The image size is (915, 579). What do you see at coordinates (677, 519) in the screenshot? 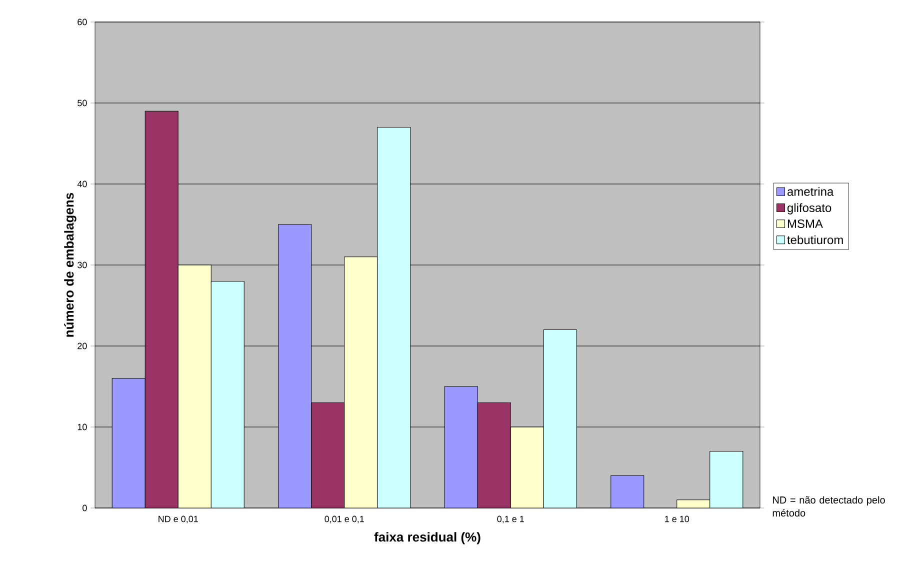
I see `x-tick-label: 1 e 10` at bounding box center [677, 519].